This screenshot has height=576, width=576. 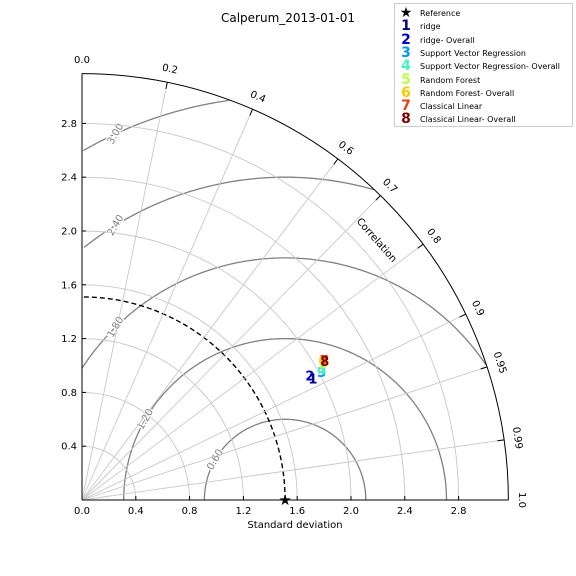 What do you see at coordinates (433, 236) in the screenshot?
I see `correlation-tick-label: 0.8` at bounding box center [433, 236].